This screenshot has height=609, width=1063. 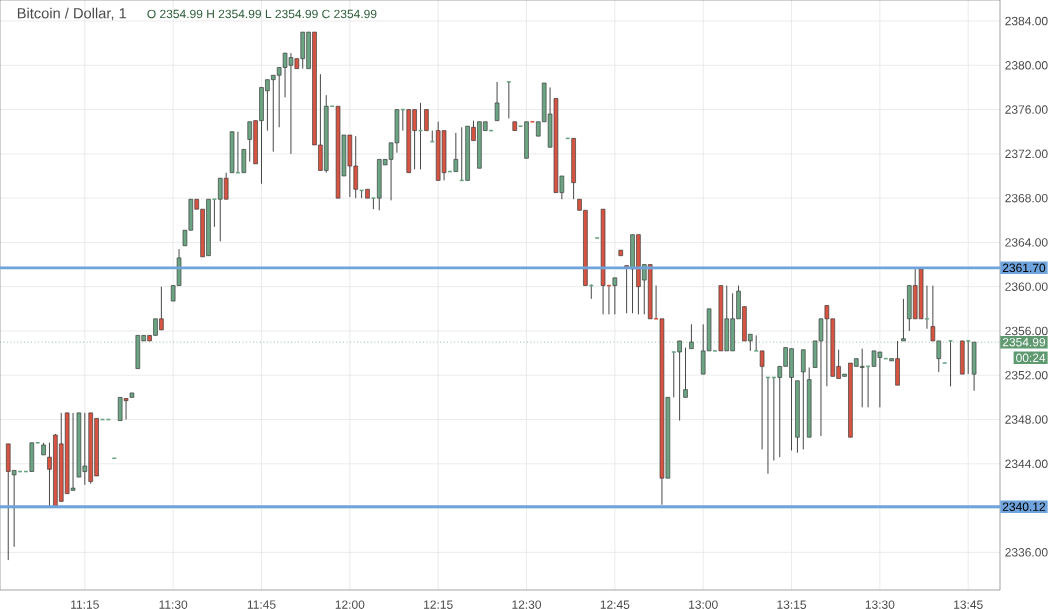 What do you see at coordinates (1026, 65) in the screenshot?
I see `y-tick-label: 2380.00` at bounding box center [1026, 65].